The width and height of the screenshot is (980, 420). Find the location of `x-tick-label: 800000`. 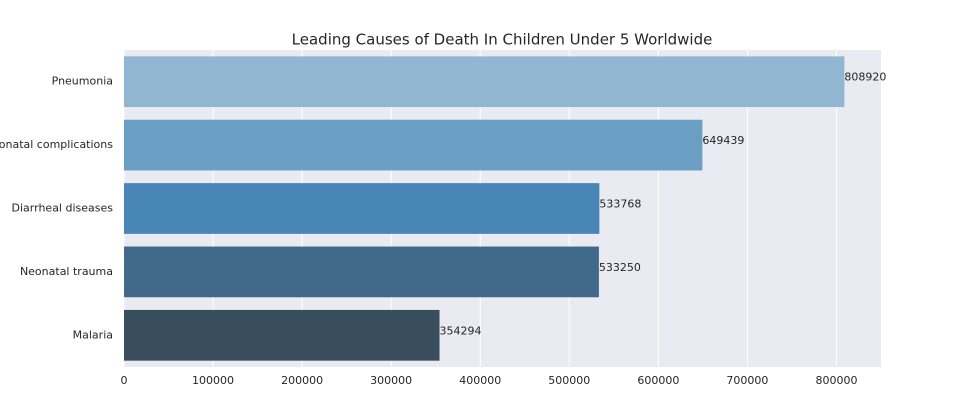

x-tick-label: 800000 is located at coordinates (836, 380).